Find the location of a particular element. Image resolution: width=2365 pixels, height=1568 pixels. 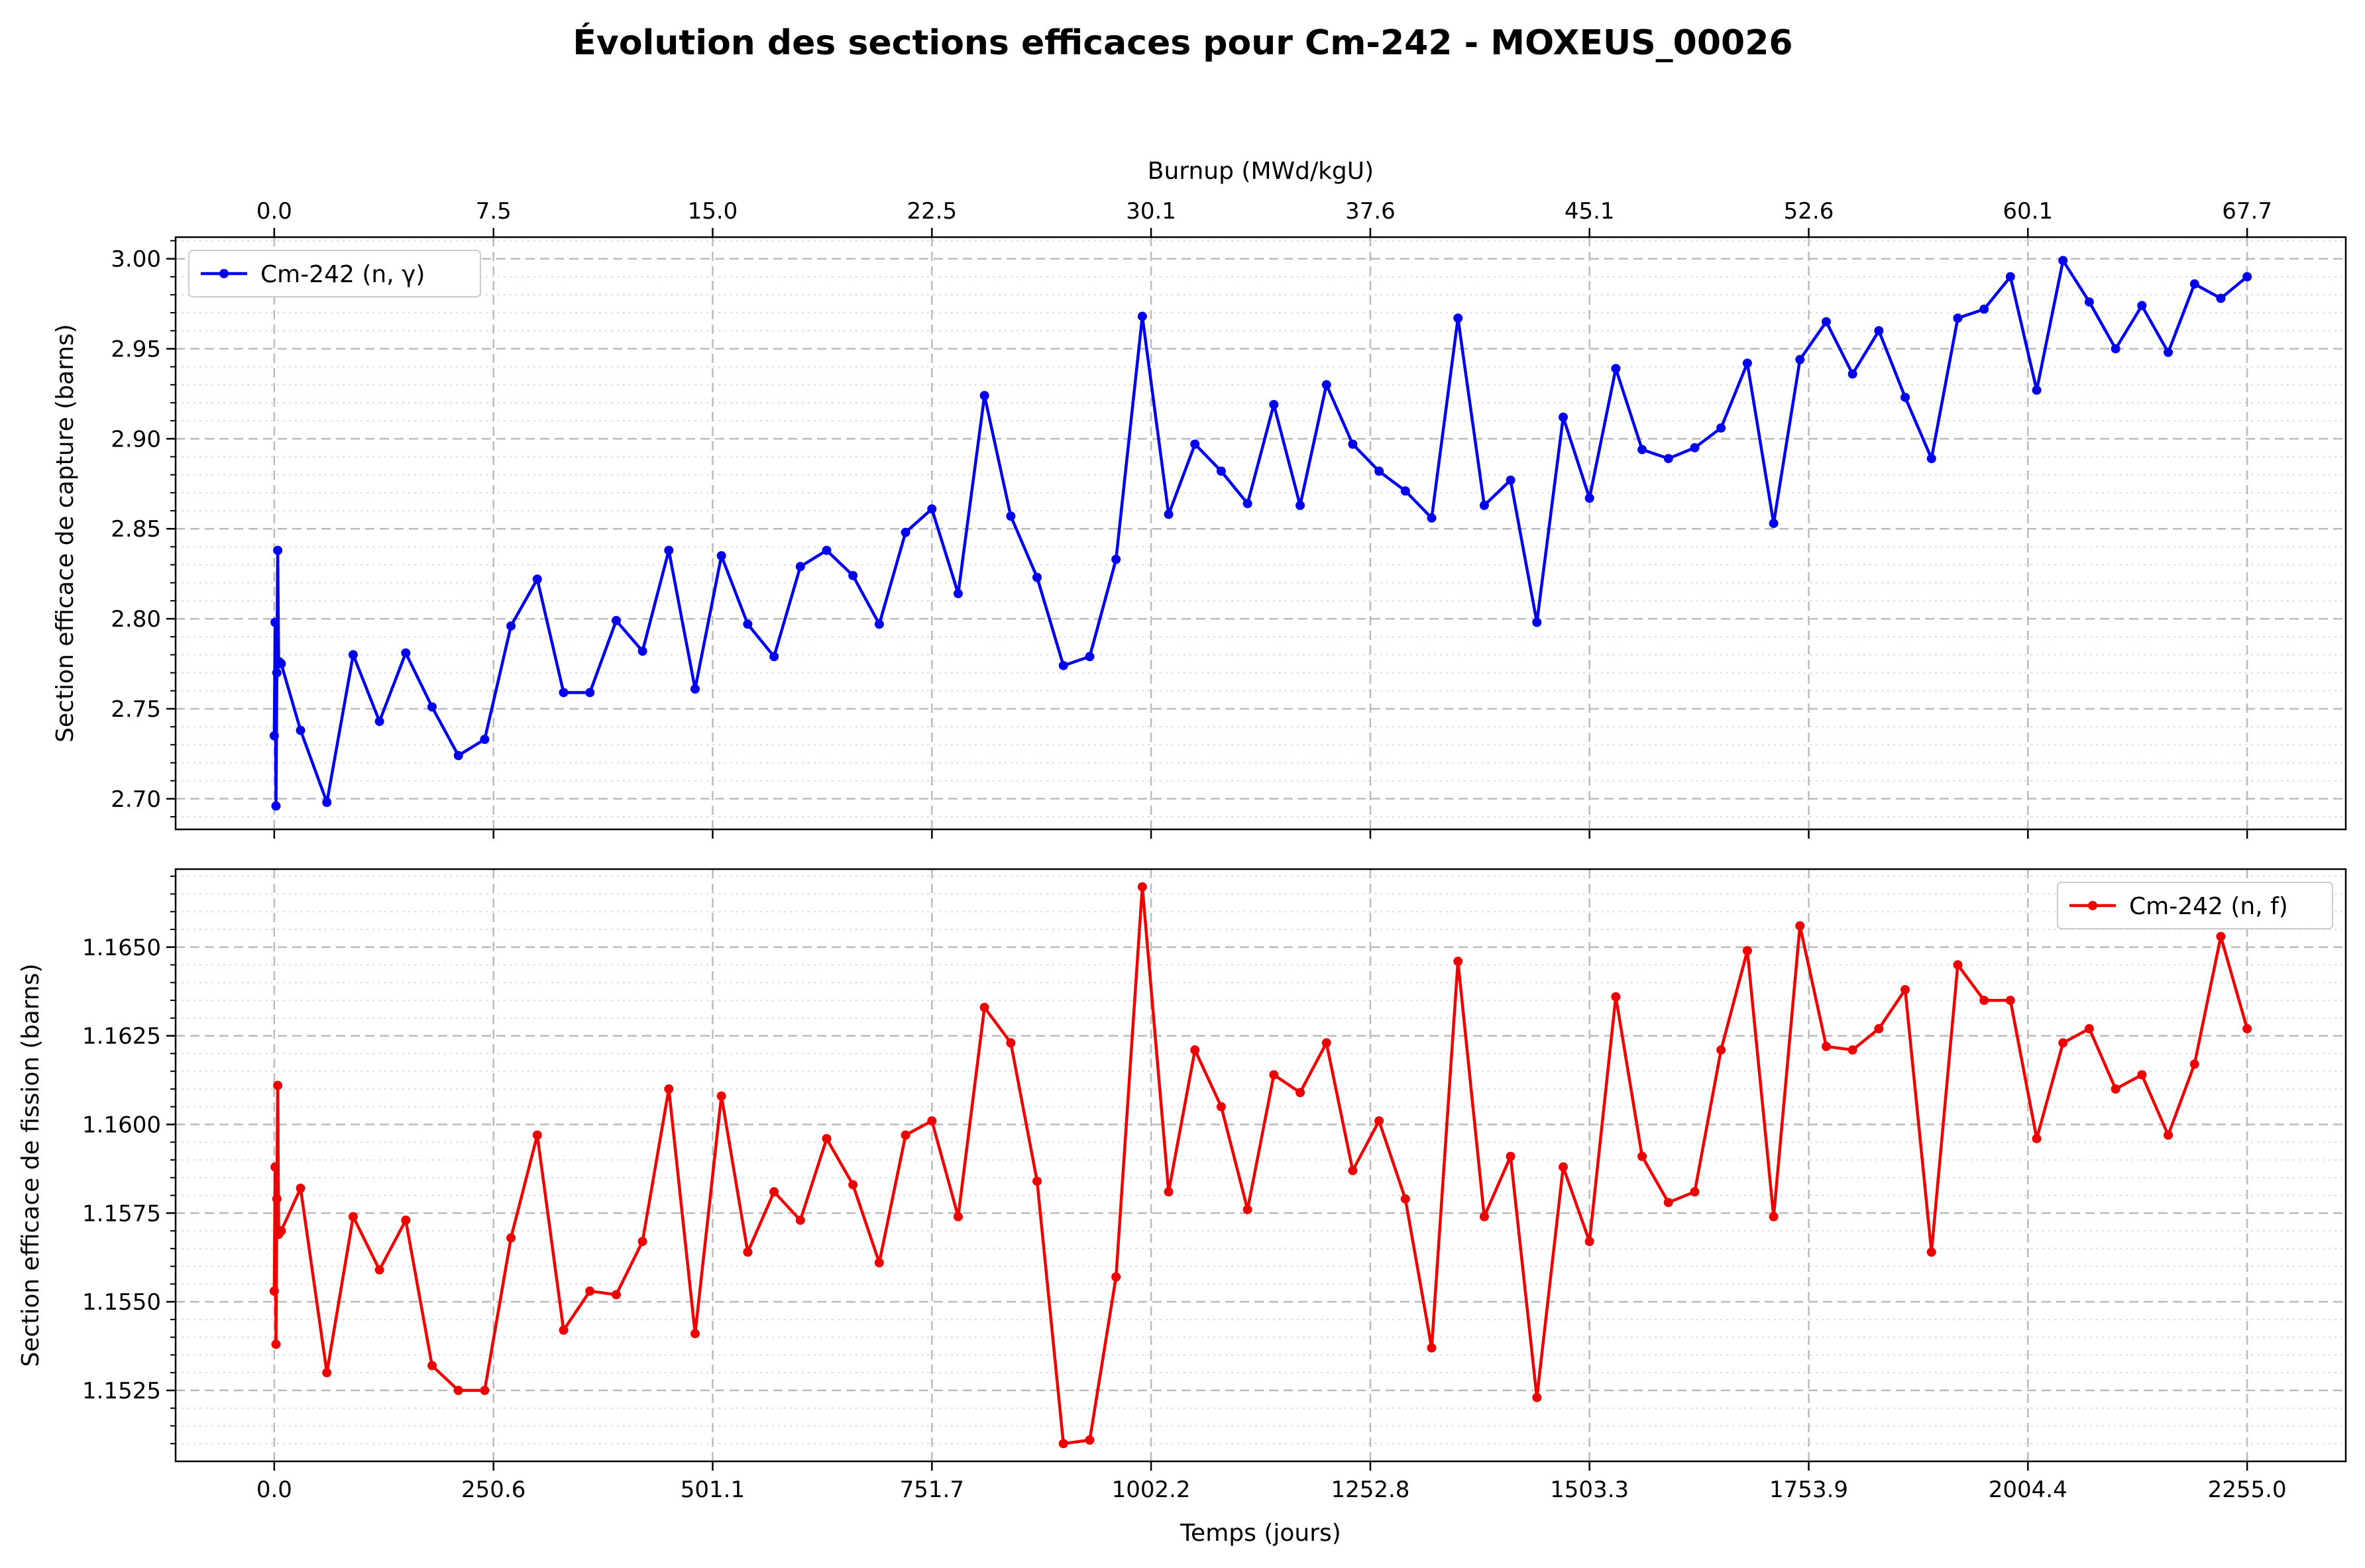

y-tick-label: 2.80 is located at coordinates (136, 619).